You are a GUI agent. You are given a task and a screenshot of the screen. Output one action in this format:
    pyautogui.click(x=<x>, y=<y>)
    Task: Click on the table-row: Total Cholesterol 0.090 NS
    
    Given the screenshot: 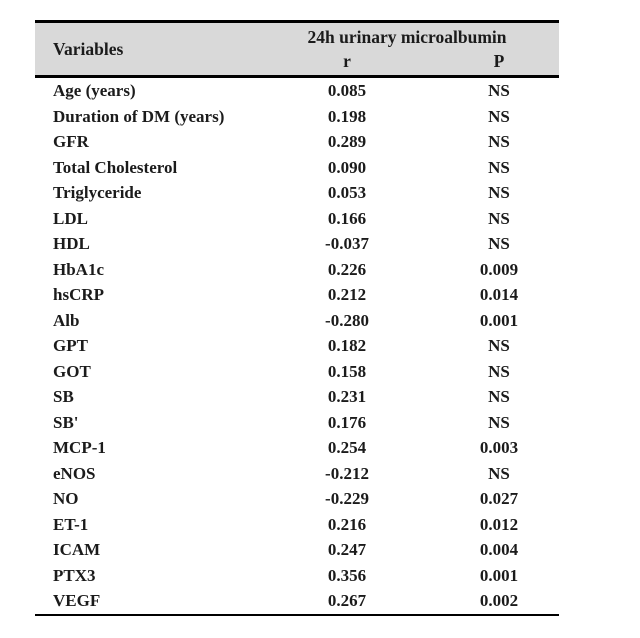 What is the action you would take?
    pyautogui.click(x=297, y=168)
    